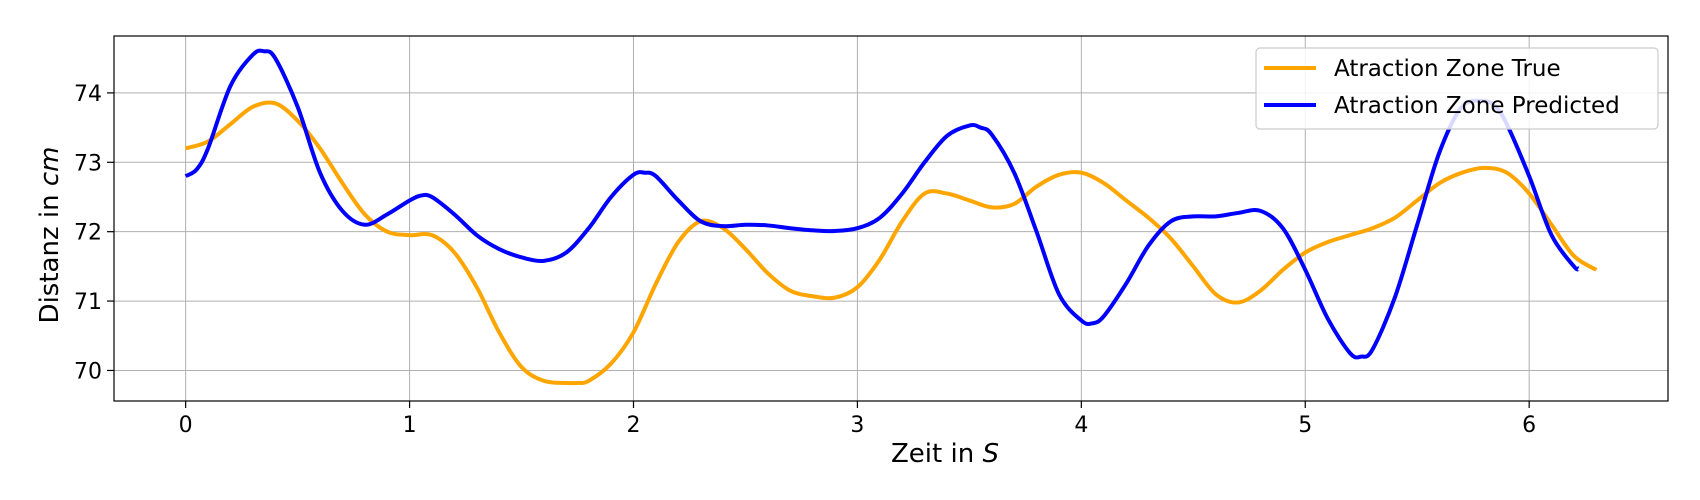 This screenshot has height=500, width=1700. I want to click on y-axis-label: Distanz in cm, so click(50, 235).